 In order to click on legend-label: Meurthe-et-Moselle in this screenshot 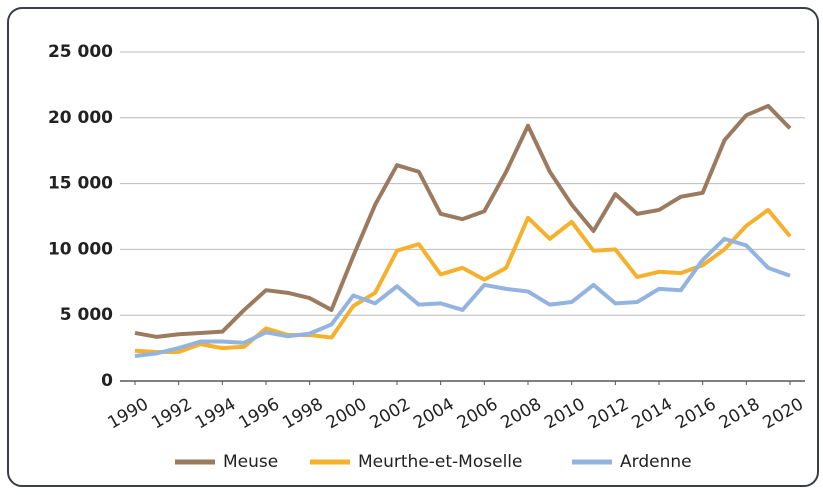, I will do `click(440, 462)`.